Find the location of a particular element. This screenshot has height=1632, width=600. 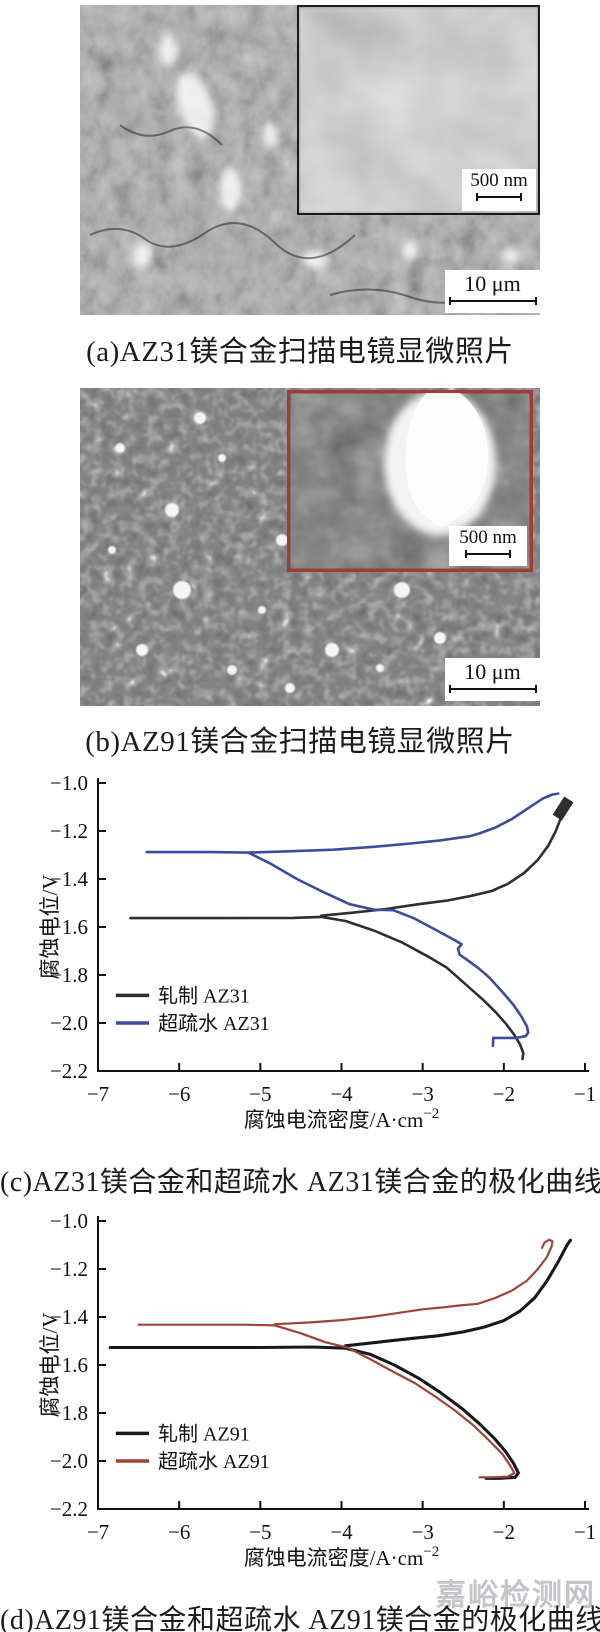

scalebar-10um-a: 10 μm is located at coordinates (492, 291).